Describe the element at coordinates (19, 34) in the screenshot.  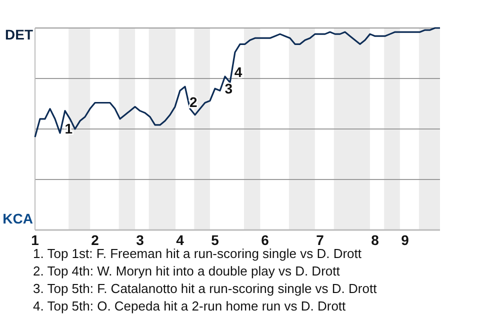
I see `text: DET` at that location.